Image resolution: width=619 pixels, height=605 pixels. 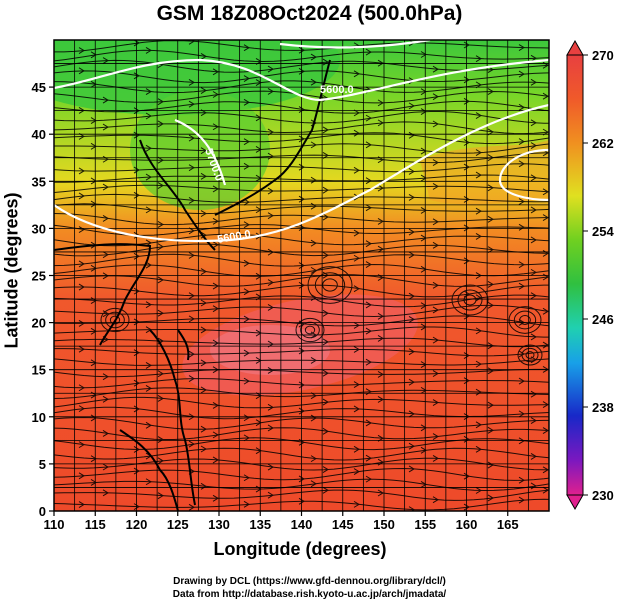 I want to click on chart-title: GSM 18Z08Oct2024 (500.0hPa), so click(x=309, y=13).